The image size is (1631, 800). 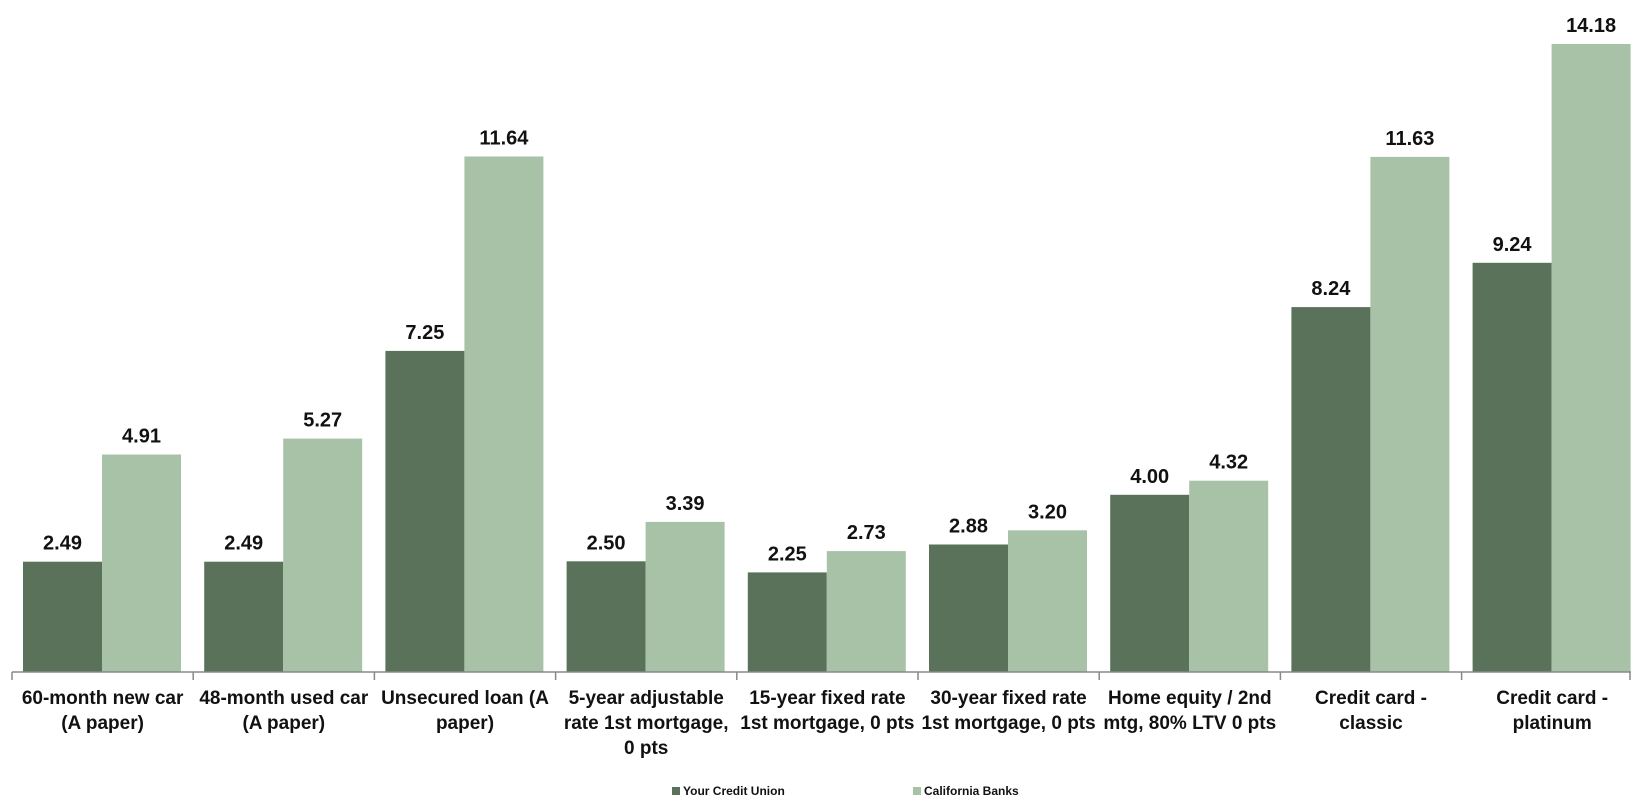 I want to click on value-label: 14.18, so click(x=1591, y=26).